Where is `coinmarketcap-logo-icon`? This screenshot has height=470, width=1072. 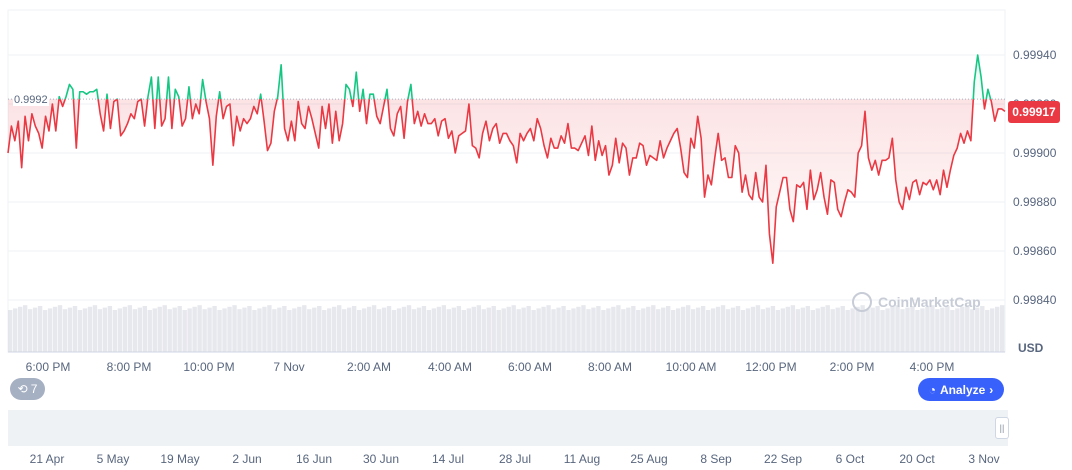 coinmarketcap-logo-icon is located at coordinates (862, 302).